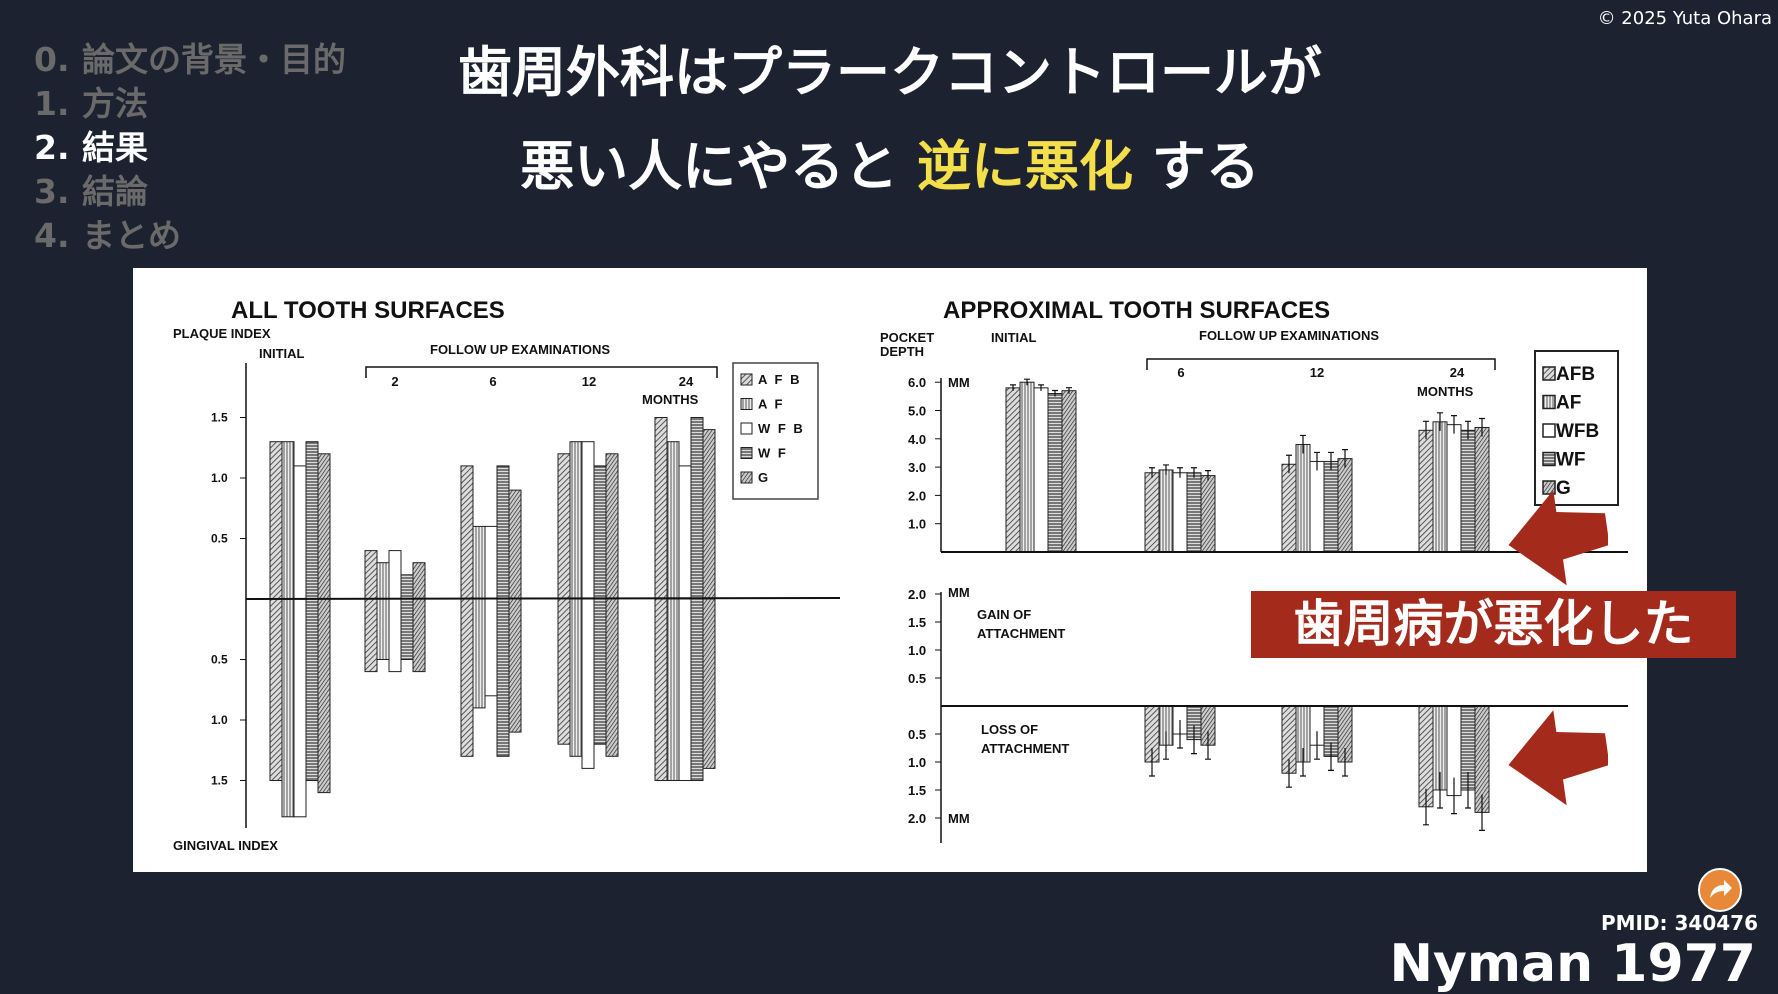  What do you see at coordinates (214, 59) in the screenshot?
I see `nav-label: 論文の背景・目的` at bounding box center [214, 59].